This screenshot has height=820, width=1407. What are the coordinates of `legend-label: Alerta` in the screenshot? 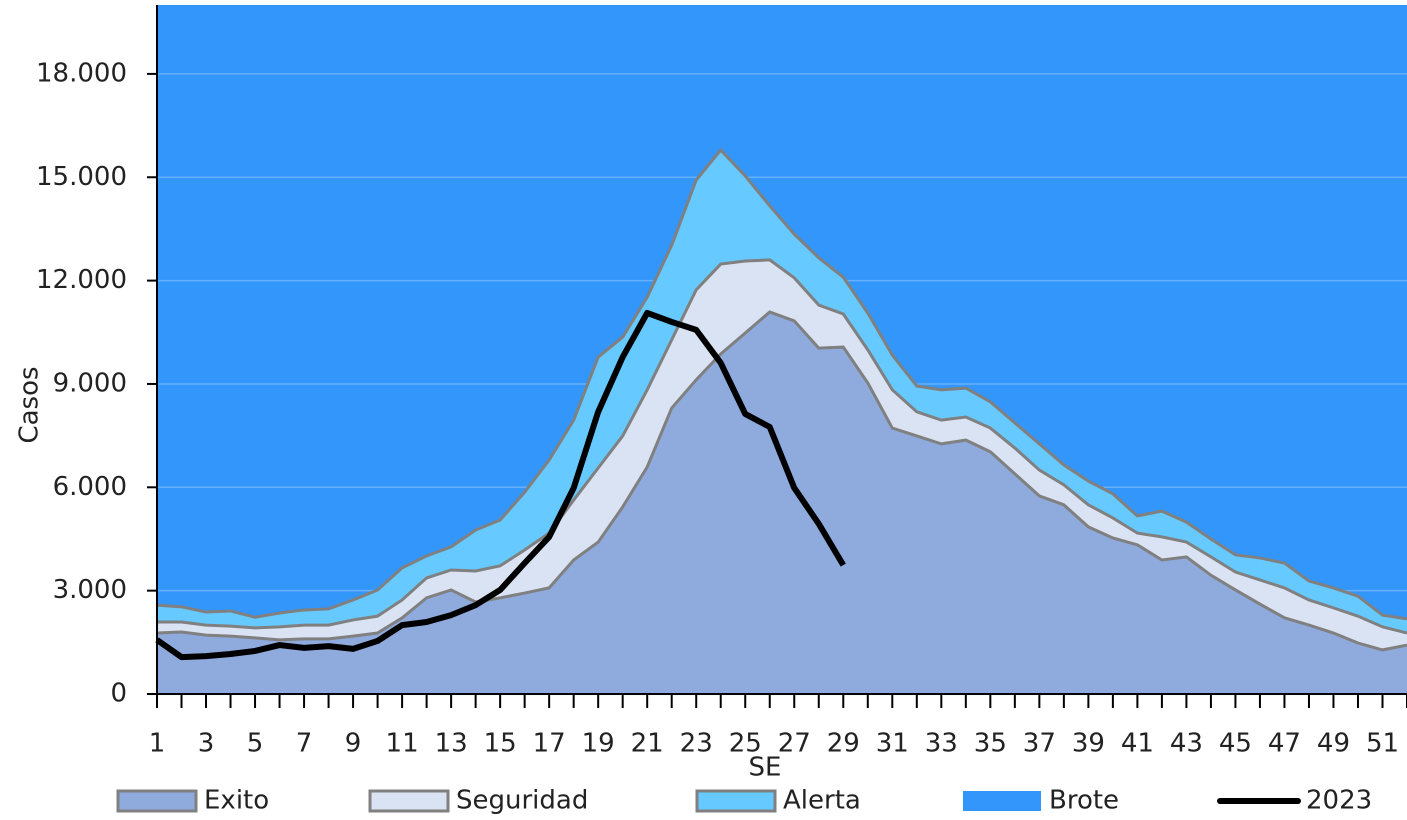 It's located at (822, 801).